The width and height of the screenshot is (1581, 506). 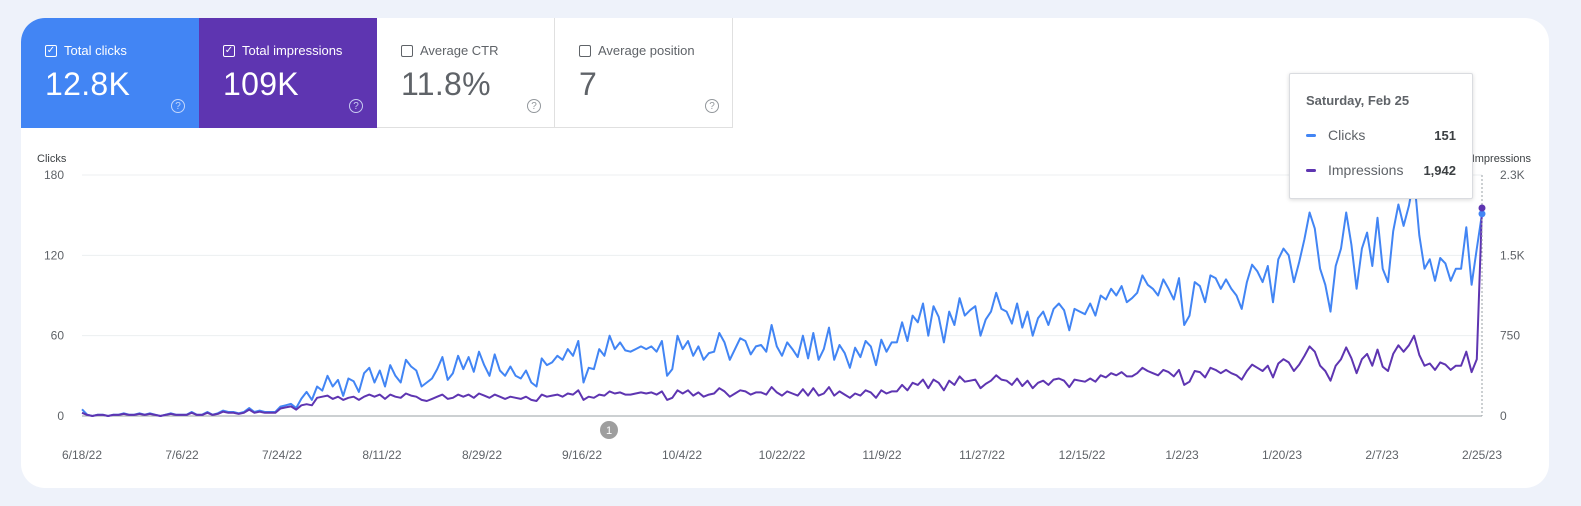 What do you see at coordinates (1357, 100) in the screenshot?
I see `tooltip-date: Saturday, Feb 25` at bounding box center [1357, 100].